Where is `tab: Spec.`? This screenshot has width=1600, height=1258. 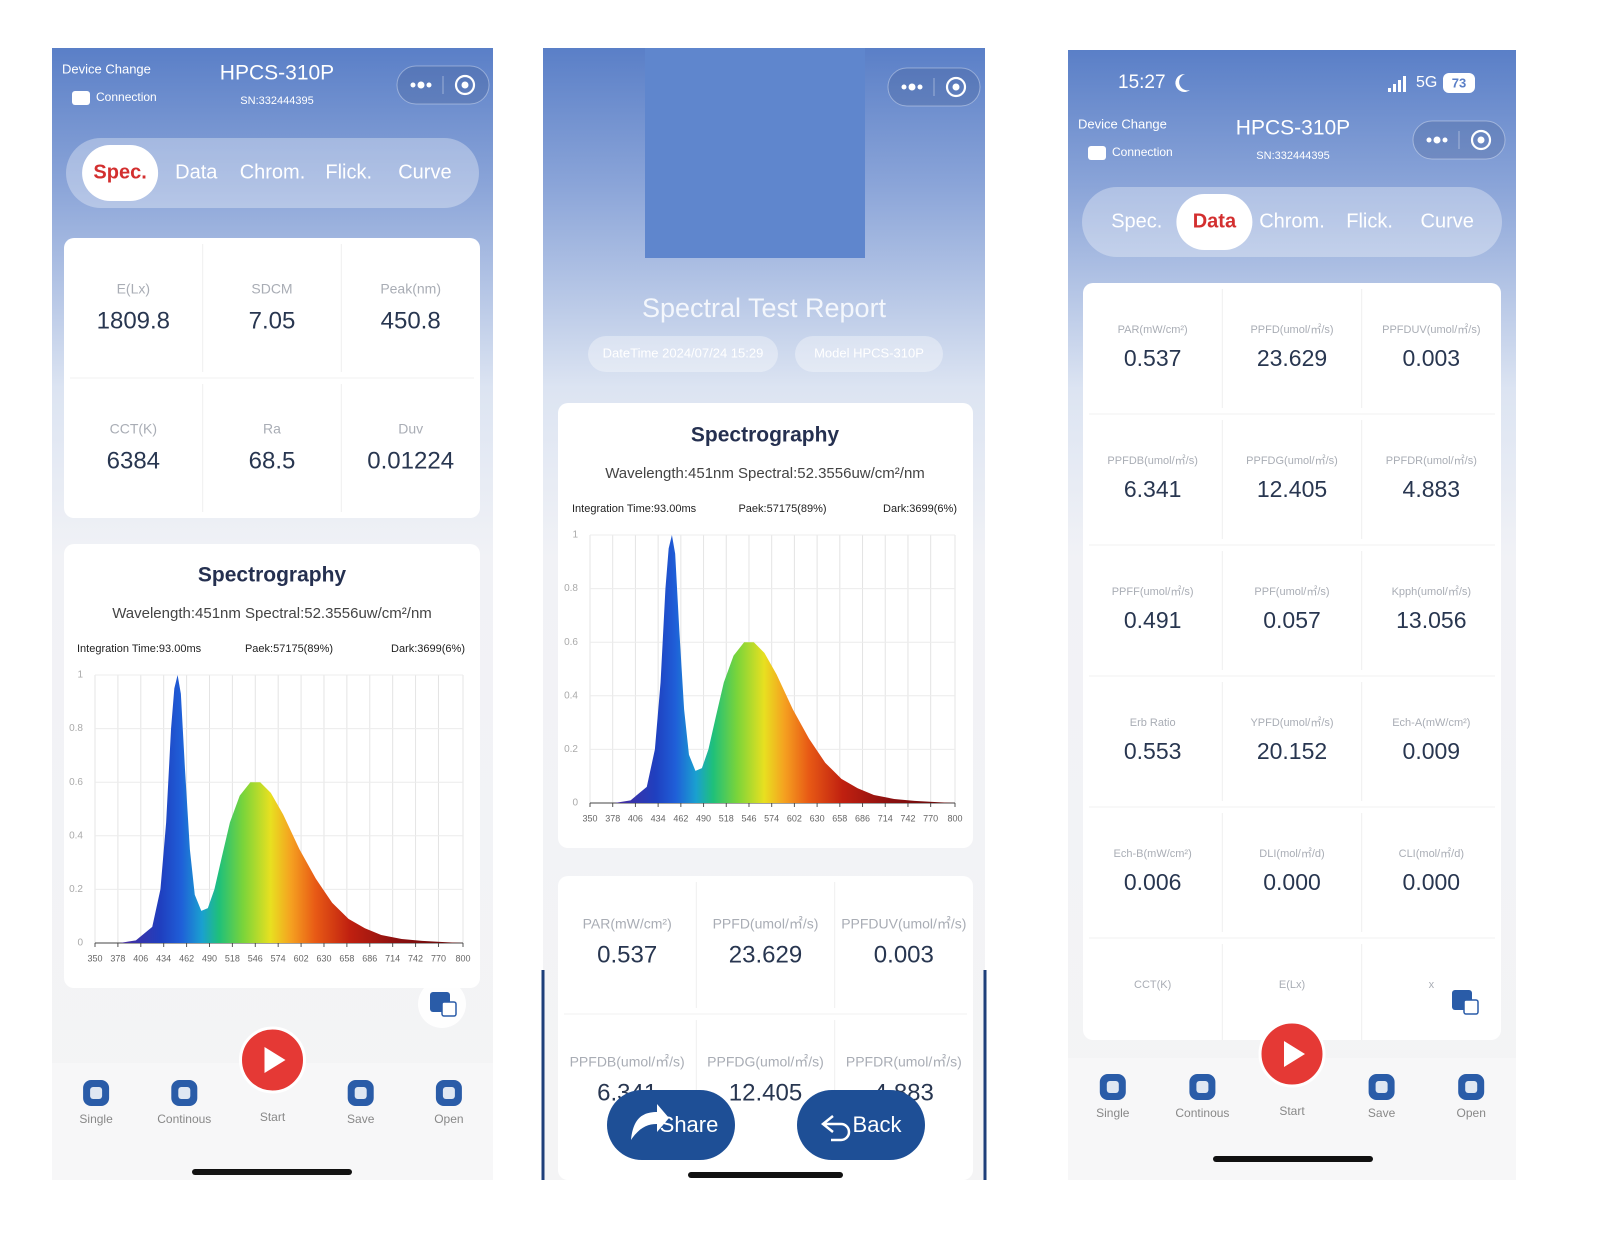 tab: Spec. is located at coordinates (1136, 221).